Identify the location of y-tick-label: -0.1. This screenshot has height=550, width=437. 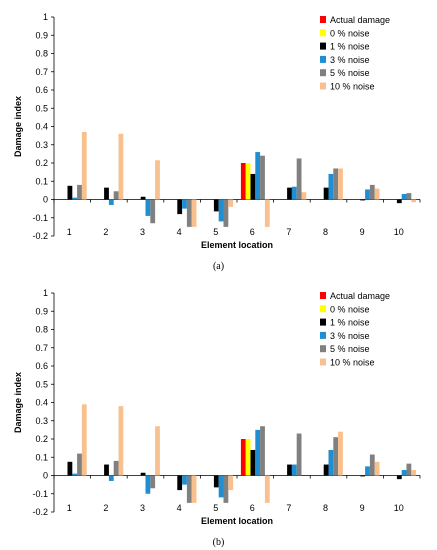
(40, 494).